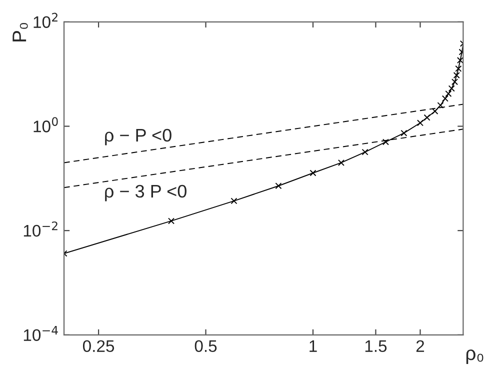 The image size is (485, 378). What do you see at coordinates (313, 346) in the screenshot?
I see `x-tick-label: 1` at bounding box center [313, 346].